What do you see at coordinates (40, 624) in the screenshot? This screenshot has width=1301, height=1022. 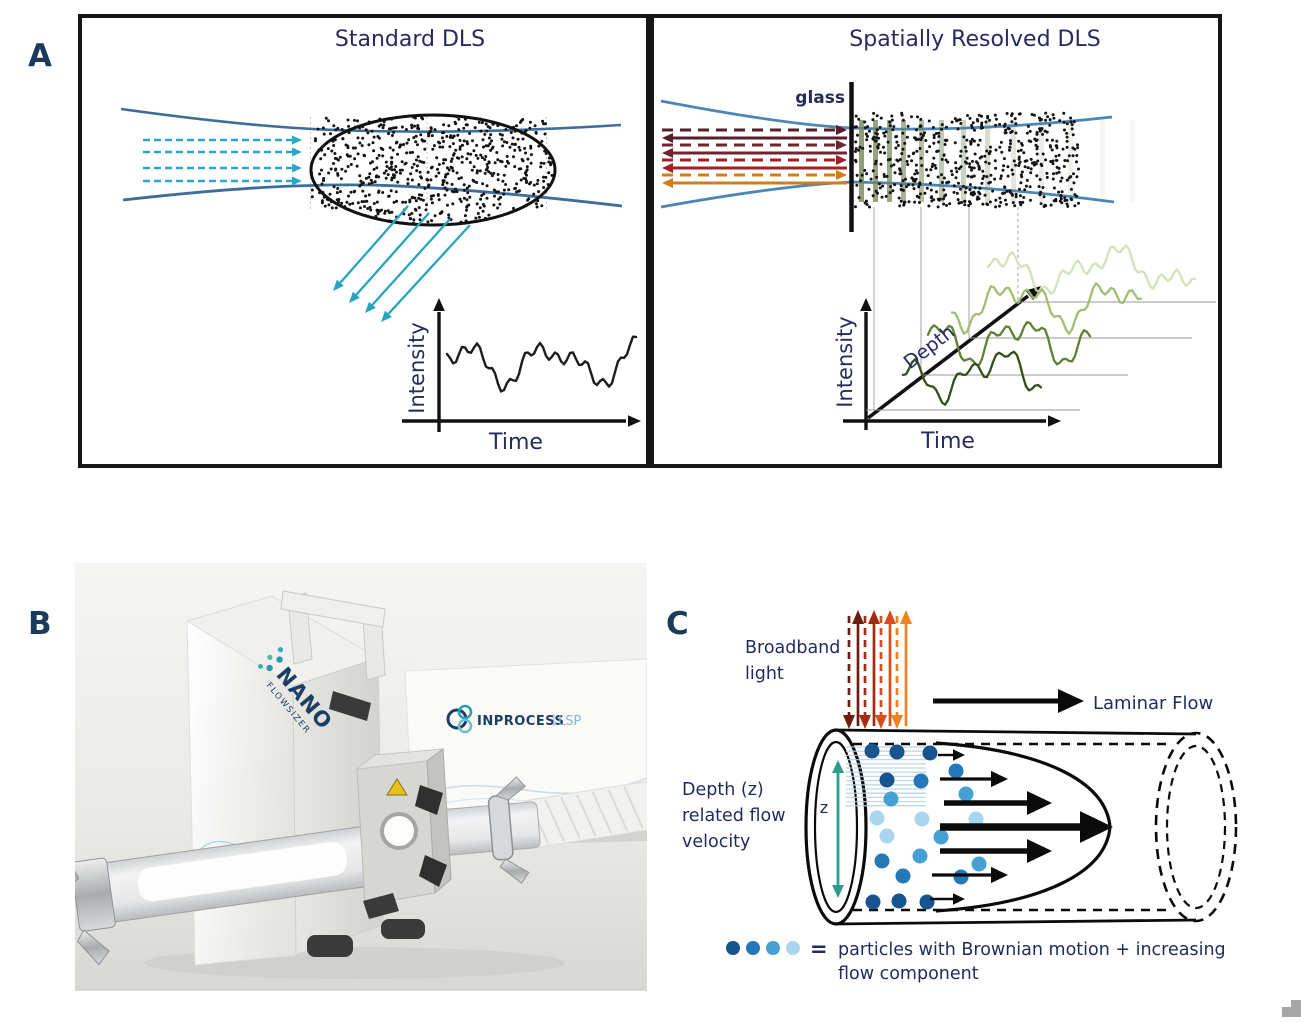 I see `panel-b-label: B` at bounding box center [40, 624].